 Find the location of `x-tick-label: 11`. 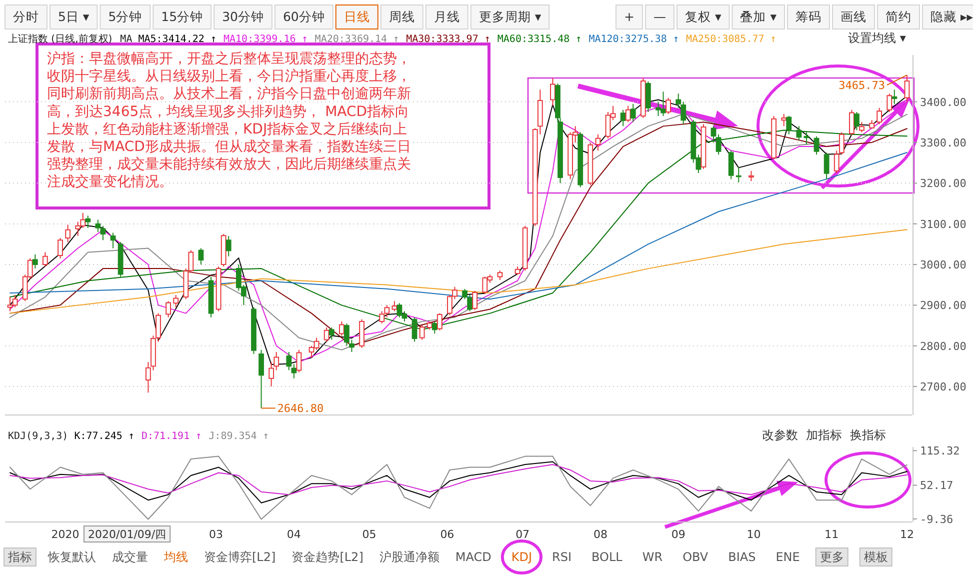

x-tick-label: 11 is located at coordinates (831, 534).